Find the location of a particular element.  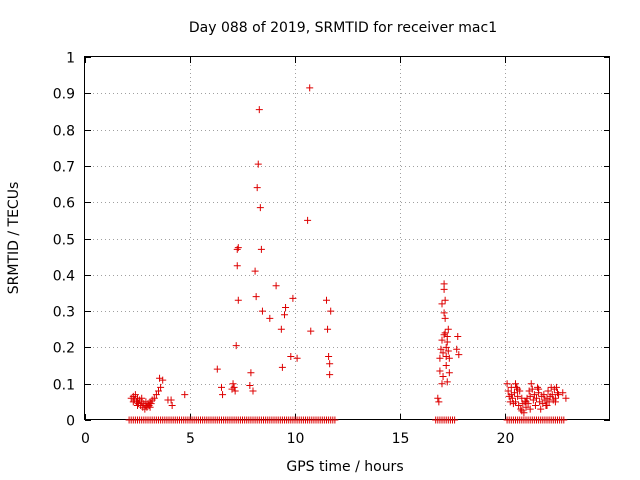

y-tick-label: 0 is located at coordinates (70, 422).